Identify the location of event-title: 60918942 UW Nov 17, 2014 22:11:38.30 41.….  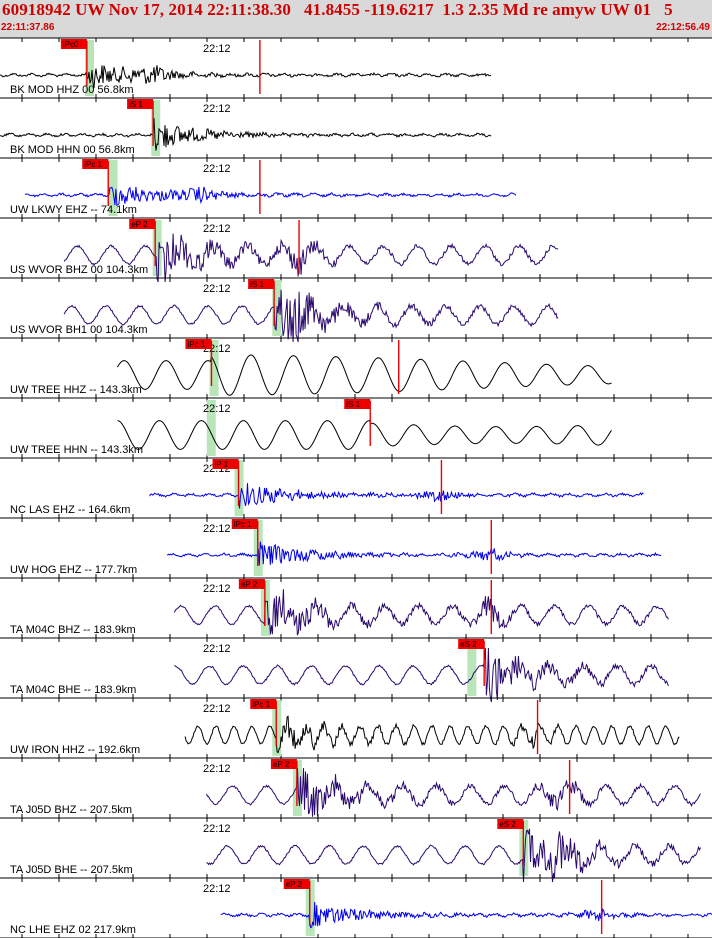
(337, 9).